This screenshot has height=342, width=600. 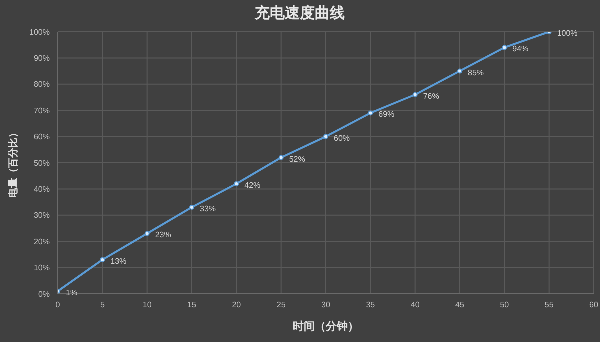 I want to click on data-label: 23%, so click(x=163, y=235).